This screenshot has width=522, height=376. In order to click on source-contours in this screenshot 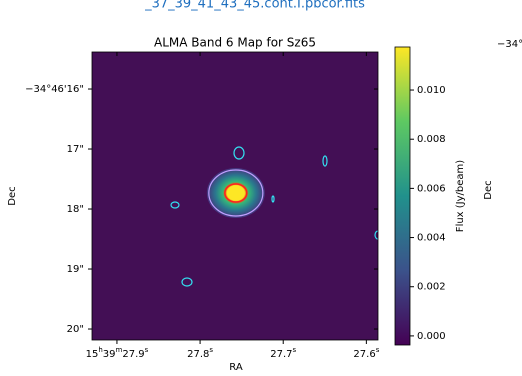, I will do `click(236, 193)`.